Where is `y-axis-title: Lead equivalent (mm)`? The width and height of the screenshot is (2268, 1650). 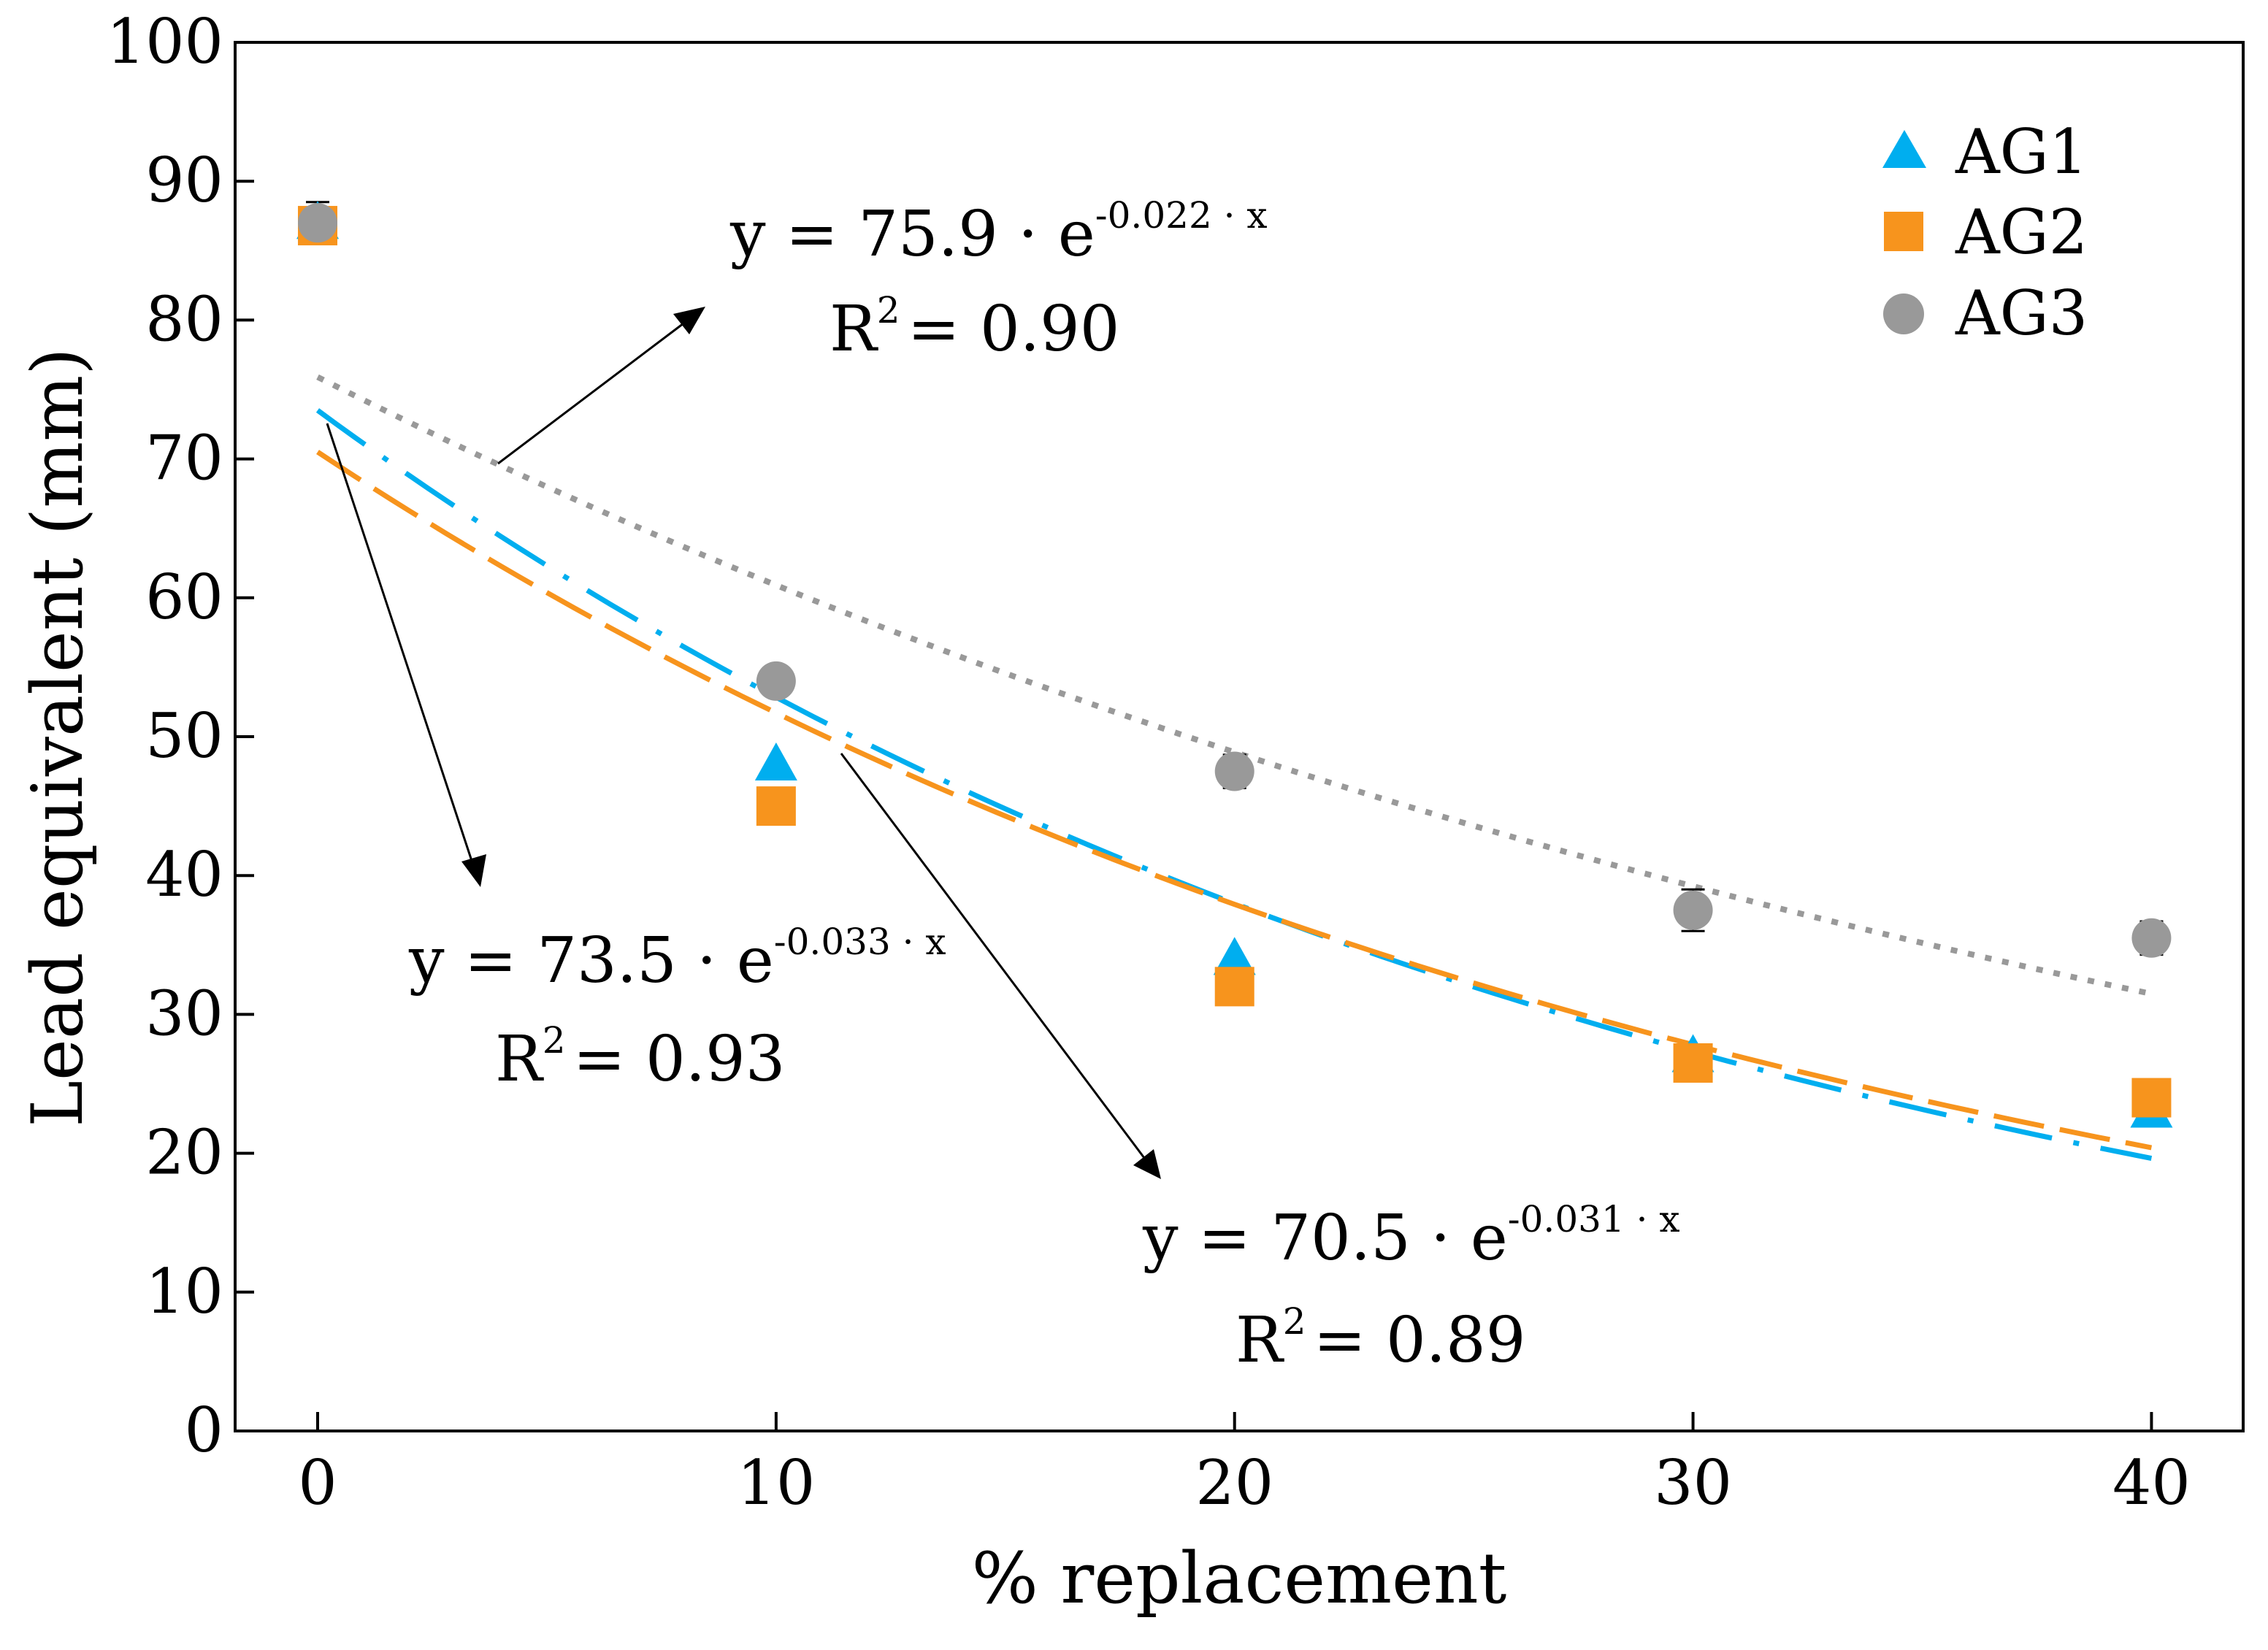 y-axis-title: Lead equivalent (mm) is located at coordinates (58, 737).